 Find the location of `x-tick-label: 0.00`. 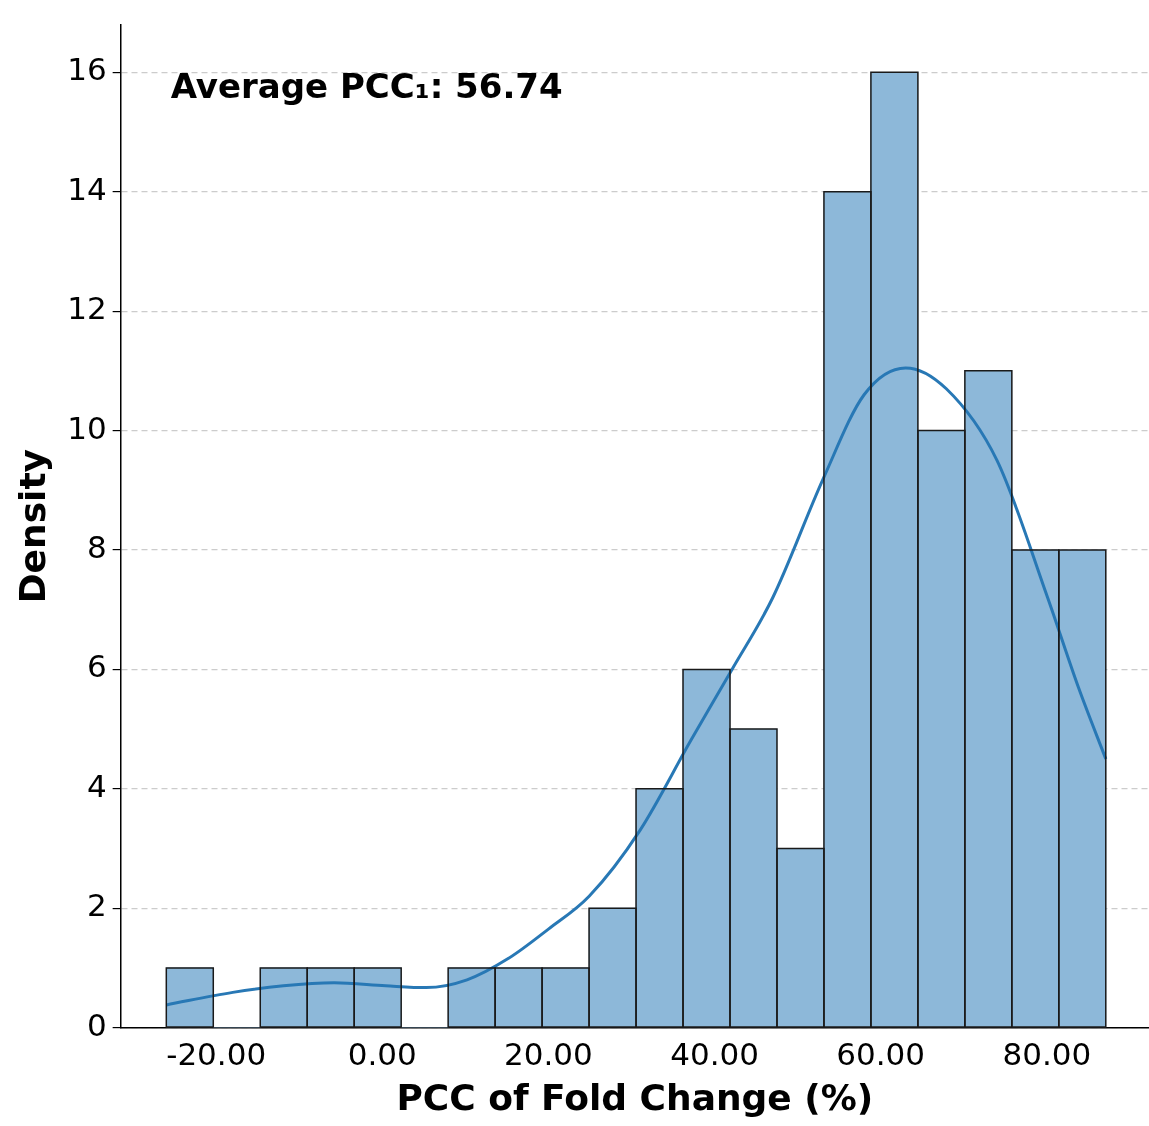

x-tick-label: 0.00 is located at coordinates (382, 1054).